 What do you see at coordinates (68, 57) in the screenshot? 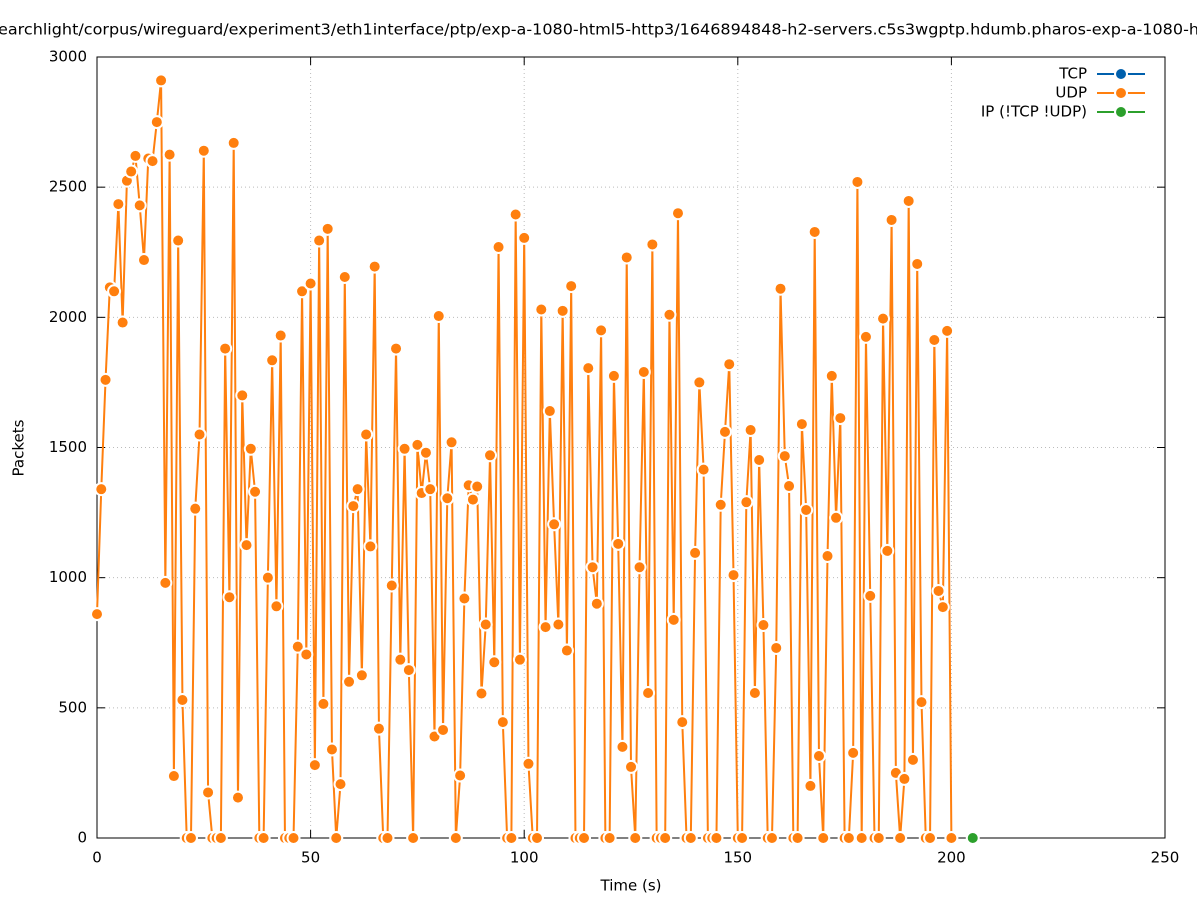
I see `y-tick-label: 3000` at bounding box center [68, 57].